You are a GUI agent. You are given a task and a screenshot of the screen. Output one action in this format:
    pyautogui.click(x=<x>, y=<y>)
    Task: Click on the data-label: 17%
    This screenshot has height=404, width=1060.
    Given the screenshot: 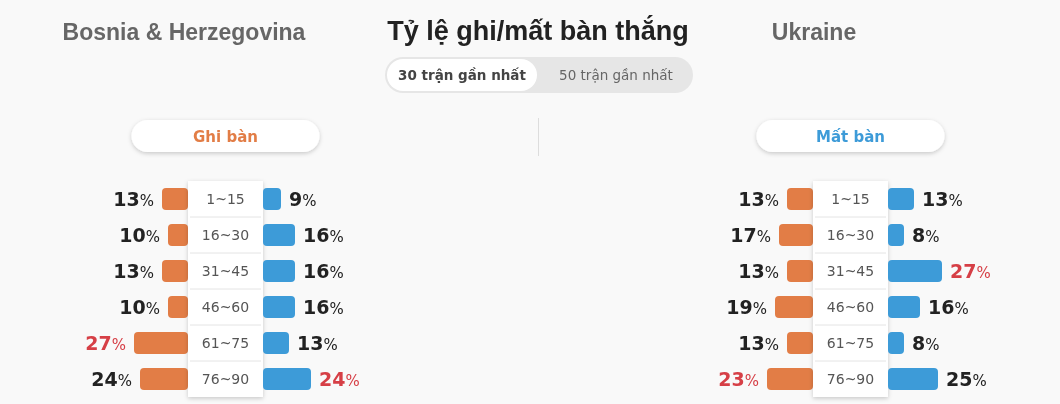 What is the action you would take?
    pyautogui.click(x=750, y=235)
    